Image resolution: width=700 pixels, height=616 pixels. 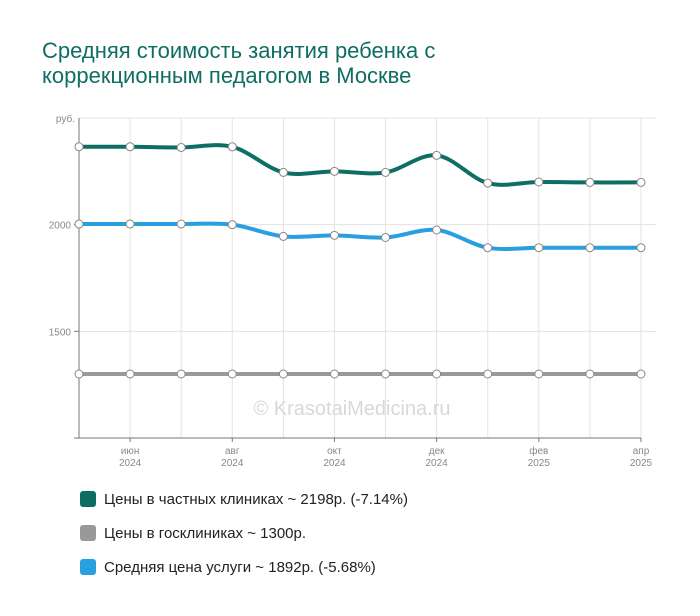 What do you see at coordinates (437, 451) in the screenshot?
I see `x-tick-label-month: дек` at bounding box center [437, 451].